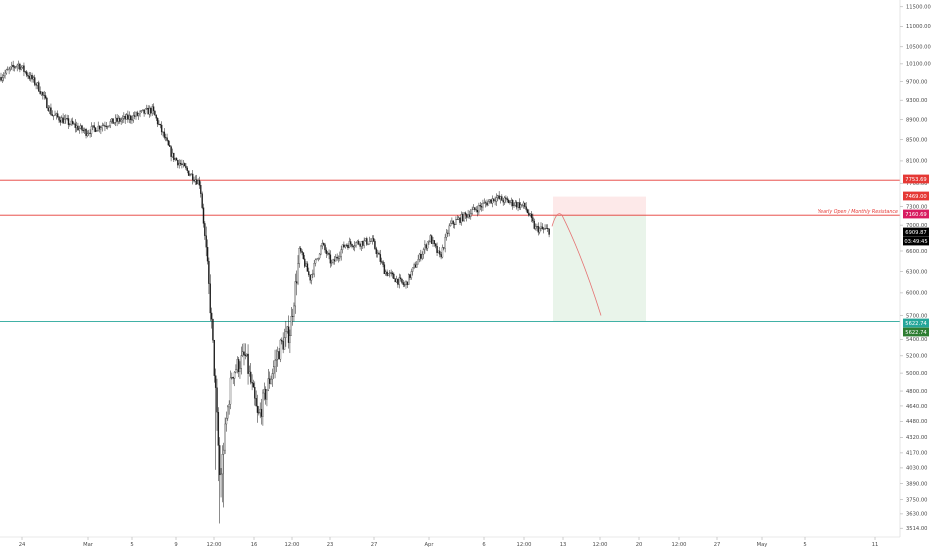 The width and height of the screenshot is (932, 550). What do you see at coordinates (679, 545) in the screenshot?
I see `x-tick-label: 12:00` at bounding box center [679, 545].